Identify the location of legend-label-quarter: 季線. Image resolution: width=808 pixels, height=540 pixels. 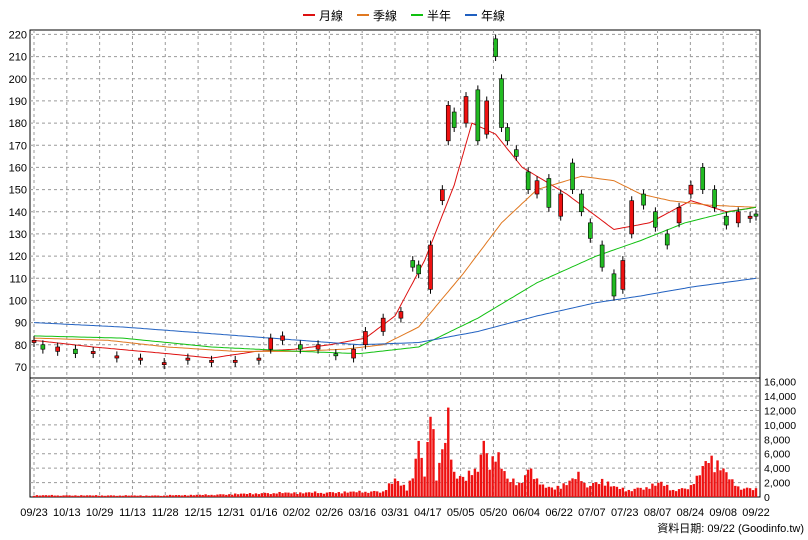
(384, 15).